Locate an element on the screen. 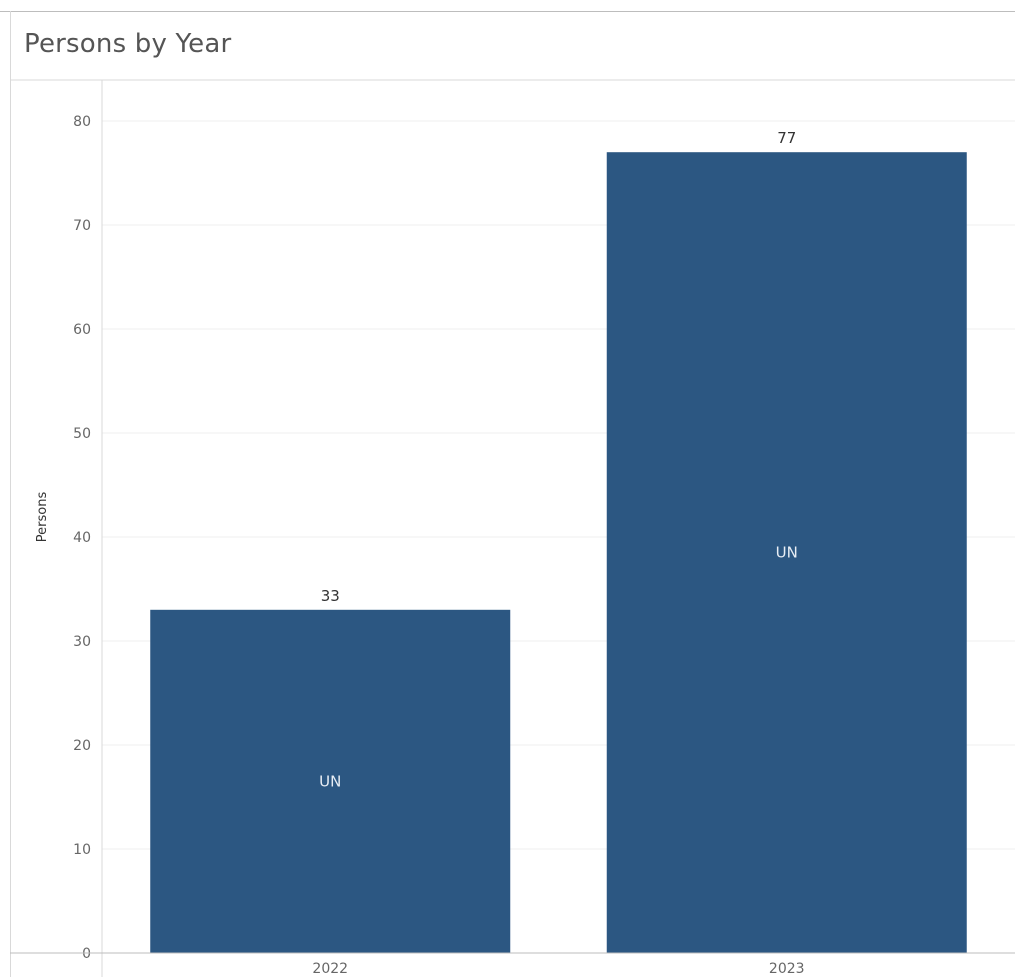 The width and height of the screenshot is (1015, 977). x-tick-label: 2023 is located at coordinates (787, 969).